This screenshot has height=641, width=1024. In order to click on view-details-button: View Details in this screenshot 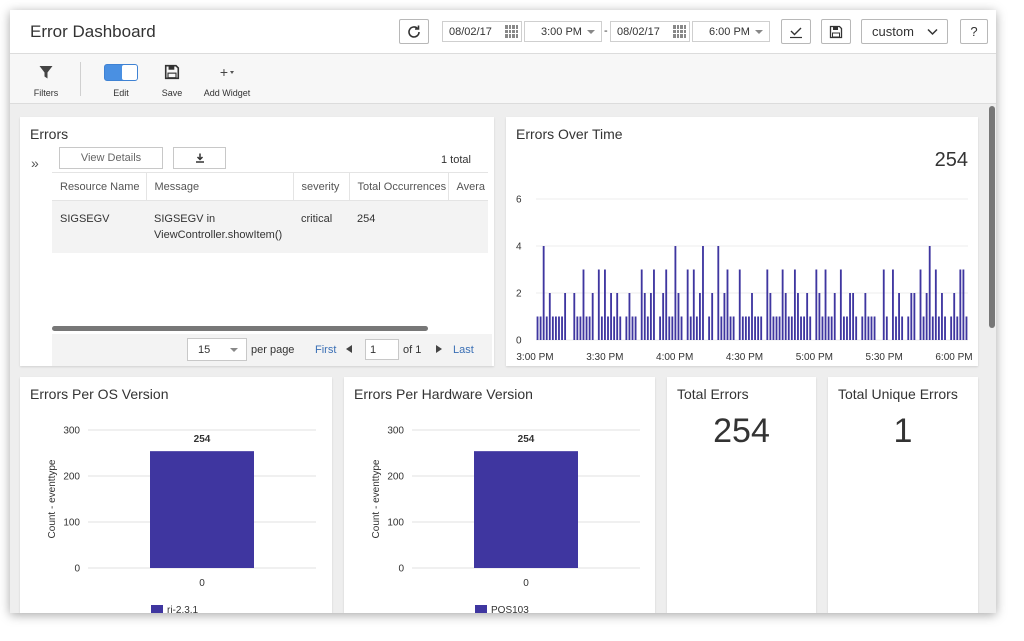, I will do `click(111, 158)`.